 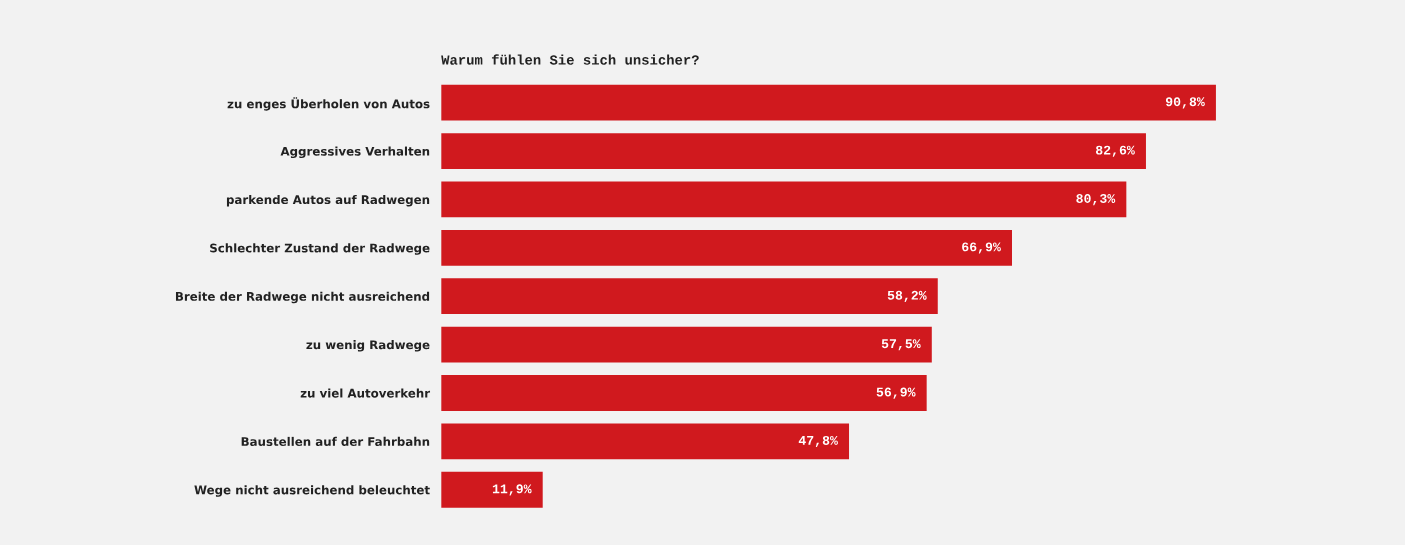 What do you see at coordinates (818, 441) in the screenshot?
I see `data-label: 47,8%` at bounding box center [818, 441].